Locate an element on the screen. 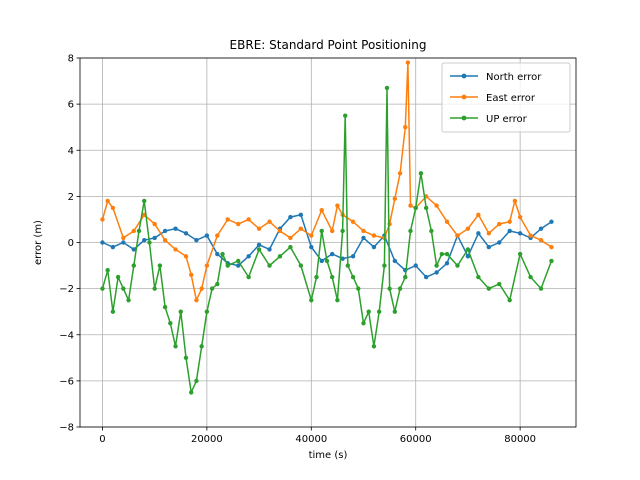 This screenshot has height=480, width=640. y-tick-label: 6 is located at coordinates (71, 105).